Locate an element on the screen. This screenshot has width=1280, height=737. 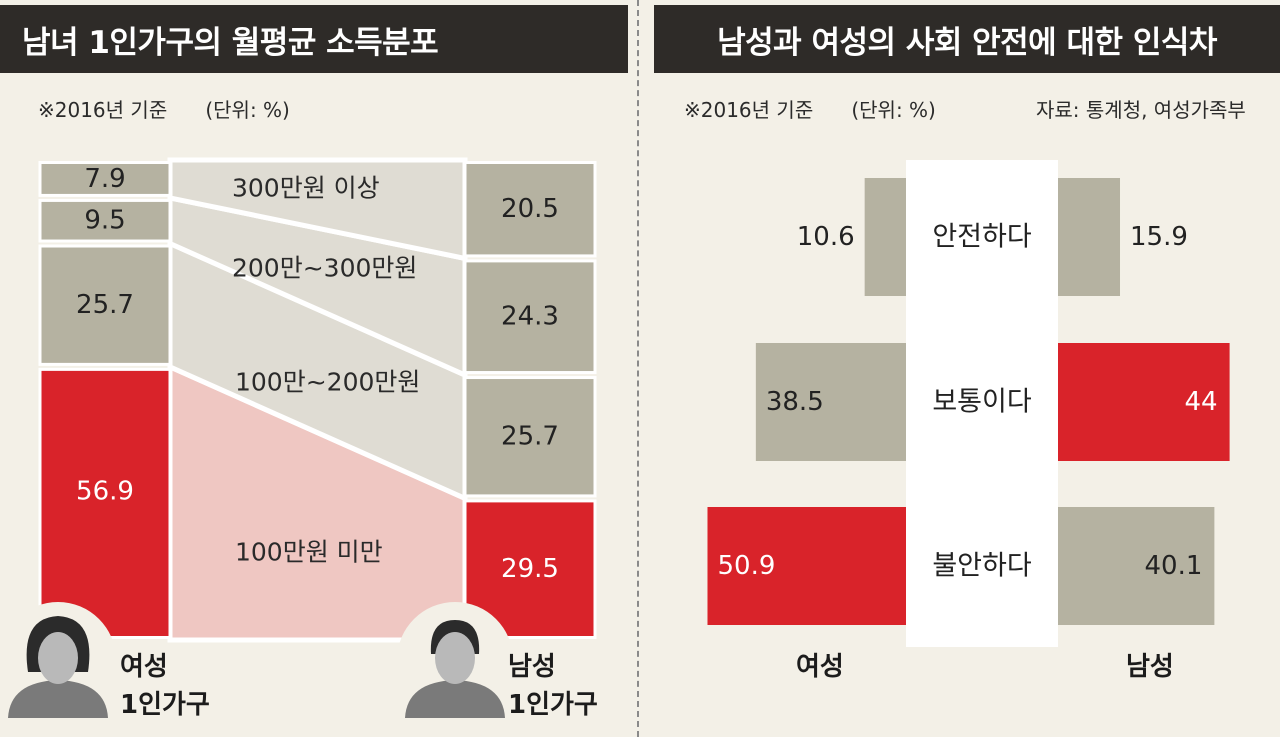
male-value-label: 25.7 is located at coordinates (530, 437).